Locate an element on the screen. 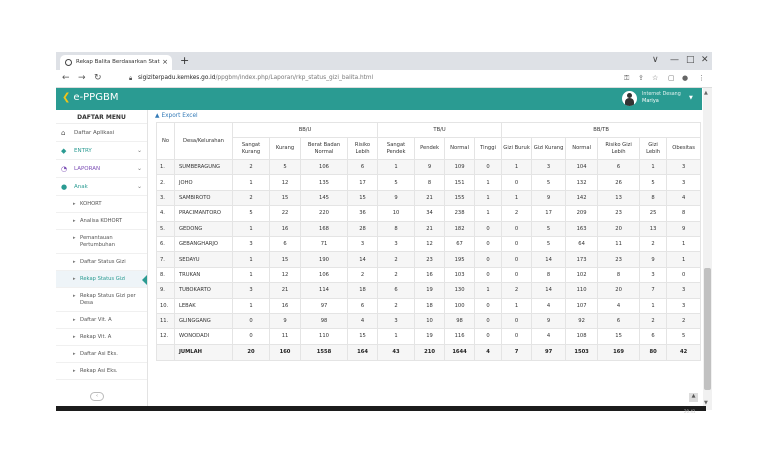 This screenshot has width=768, height=466. cell-empty is located at coordinates (165, 352).